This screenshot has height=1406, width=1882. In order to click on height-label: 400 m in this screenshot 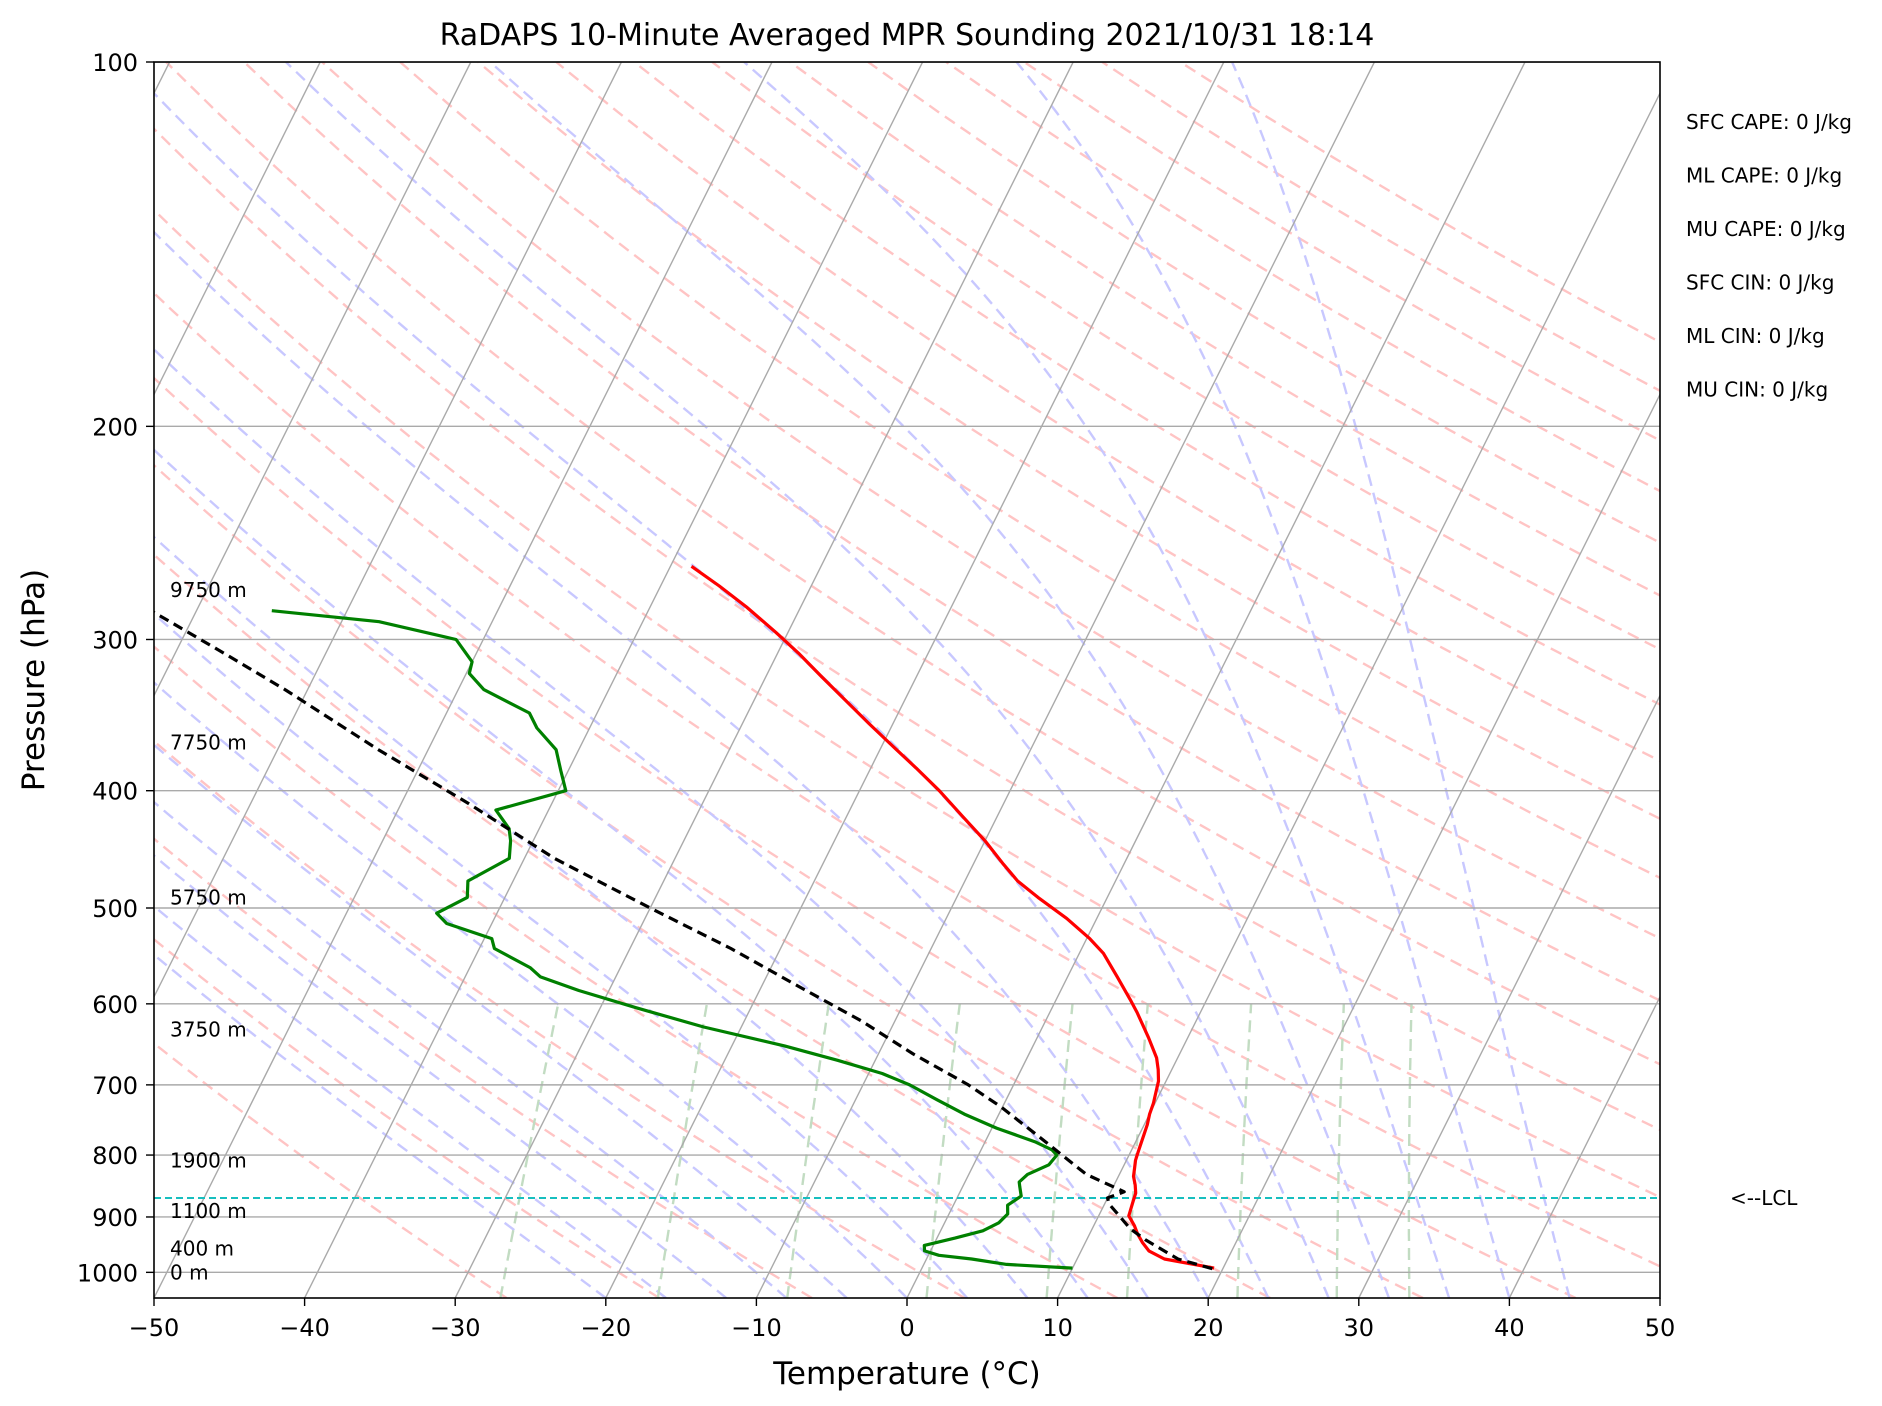, I will do `click(202, 1249)`.